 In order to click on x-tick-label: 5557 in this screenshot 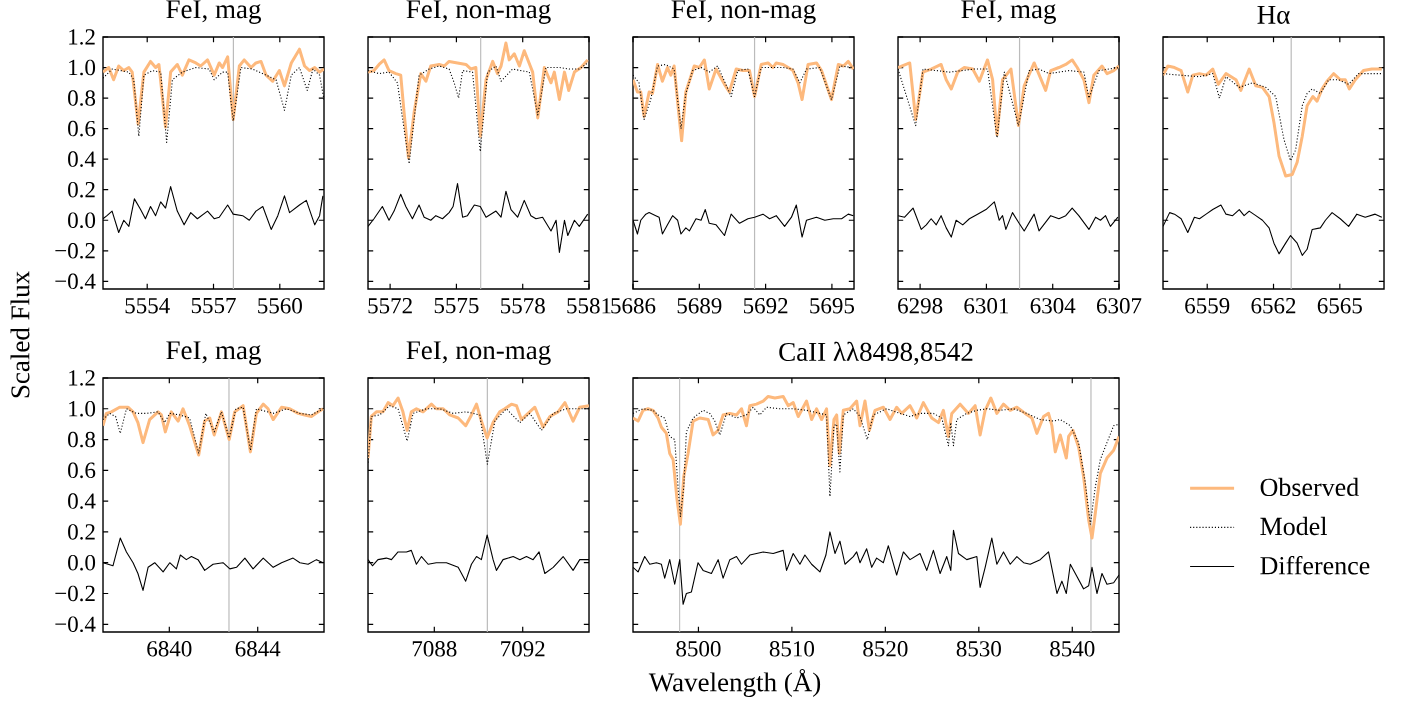, I will do `click(213, 306)`.